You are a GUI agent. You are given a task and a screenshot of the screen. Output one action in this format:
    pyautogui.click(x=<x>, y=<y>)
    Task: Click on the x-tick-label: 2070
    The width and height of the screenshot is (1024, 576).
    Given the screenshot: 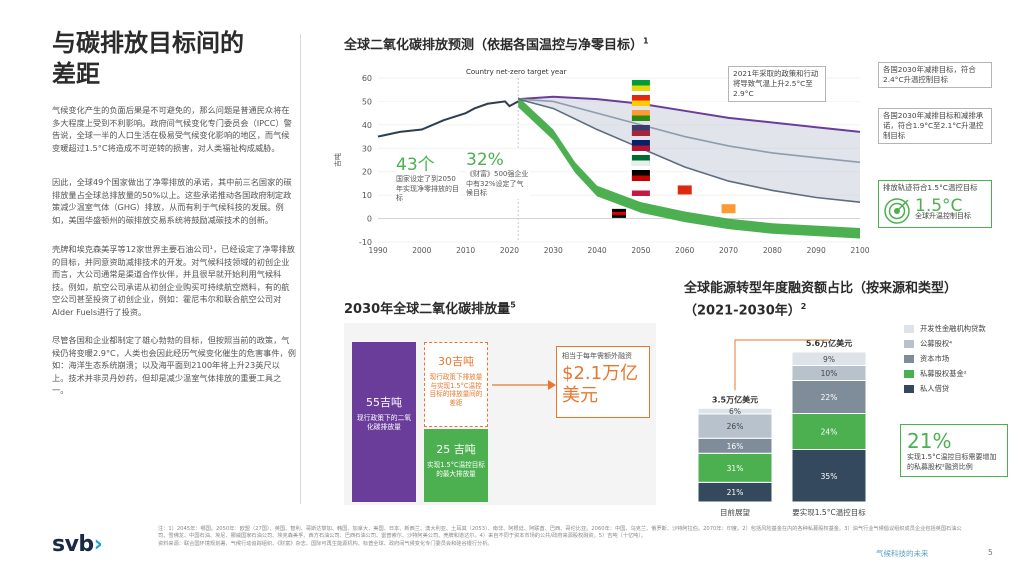 What is the action you would take?
    pyautogui.click(x=728, y=250)
    